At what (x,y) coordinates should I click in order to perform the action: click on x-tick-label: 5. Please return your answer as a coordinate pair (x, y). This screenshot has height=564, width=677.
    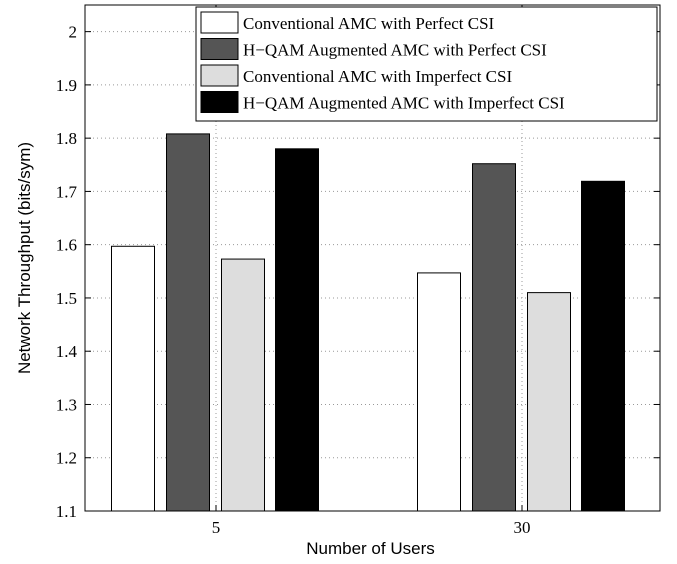
    Looking at the image, I should click on (216, 527).